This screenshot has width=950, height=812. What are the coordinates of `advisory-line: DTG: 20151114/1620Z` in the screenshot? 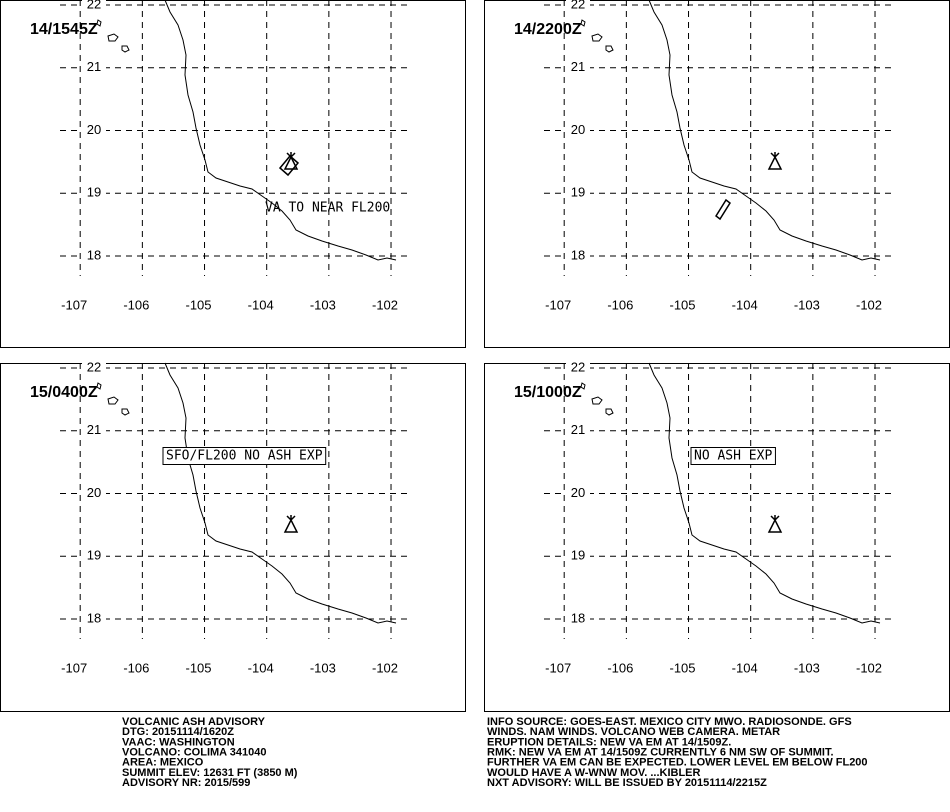 It's located at (178, 732).